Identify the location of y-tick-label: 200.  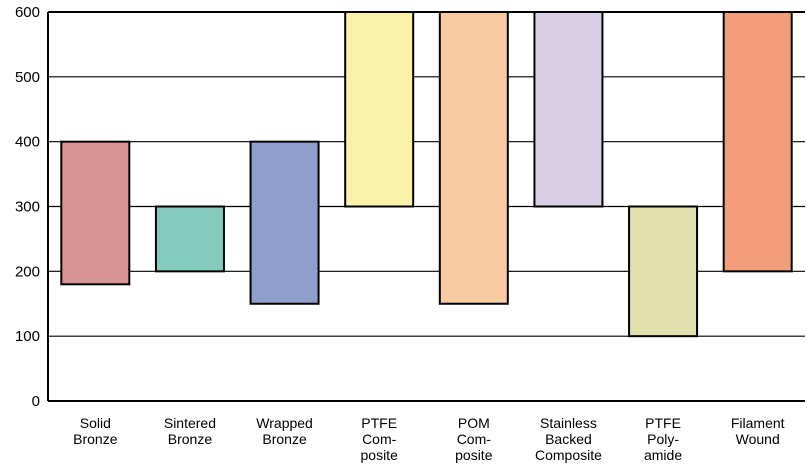
(27, 271).